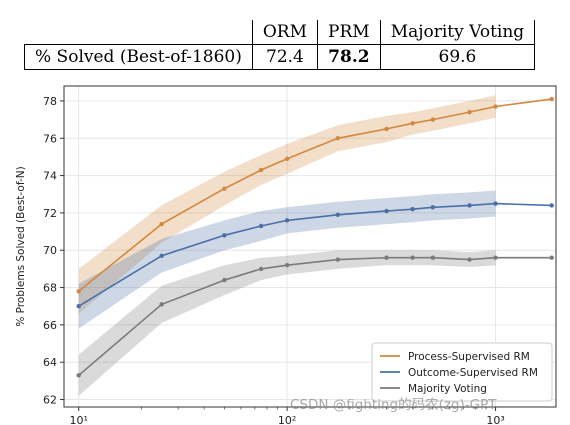 The height and width of the screenshot is (425, 570). Describe the element at coordinates (138, 57) in the screenshot. I see `table-row-label: % Solved (Best-of-1860)` at that location.